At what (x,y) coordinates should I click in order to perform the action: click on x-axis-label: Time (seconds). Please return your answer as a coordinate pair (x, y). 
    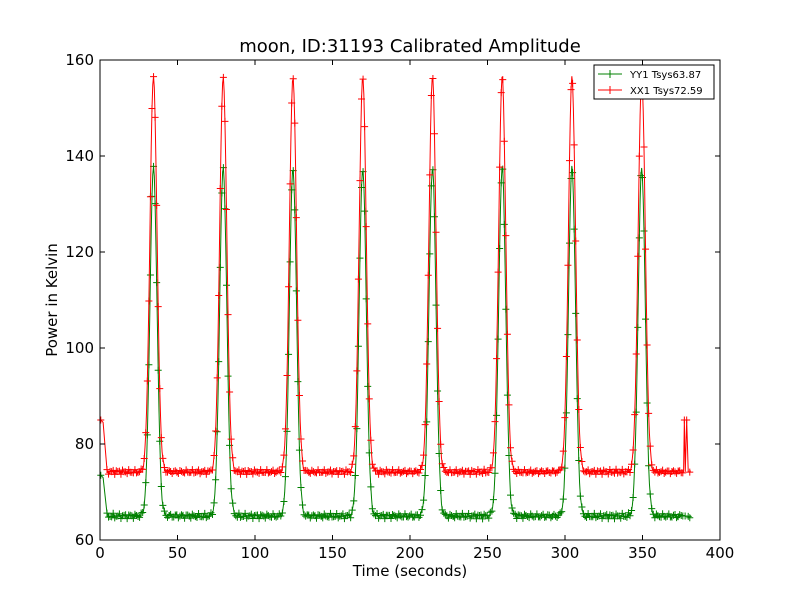
    Looking at the image, I should click on (410, 571).